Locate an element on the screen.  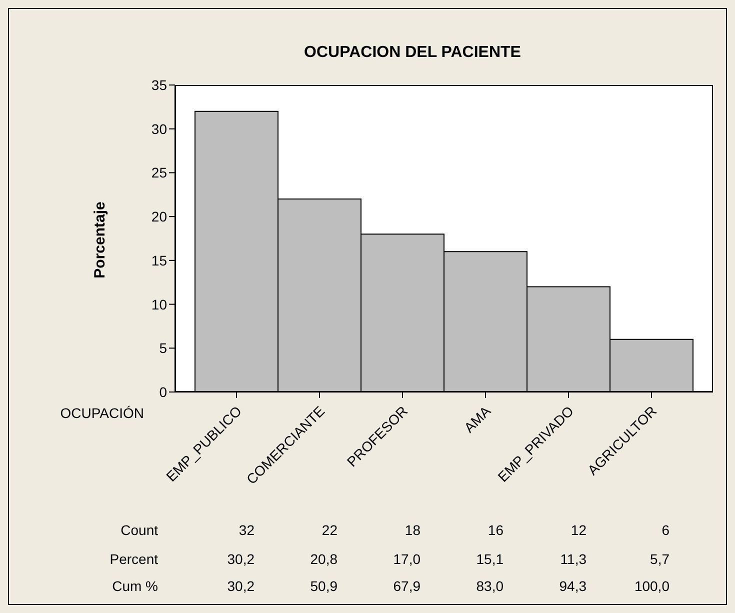
y-tick-label: 0 is located at coordinates (163, 392).